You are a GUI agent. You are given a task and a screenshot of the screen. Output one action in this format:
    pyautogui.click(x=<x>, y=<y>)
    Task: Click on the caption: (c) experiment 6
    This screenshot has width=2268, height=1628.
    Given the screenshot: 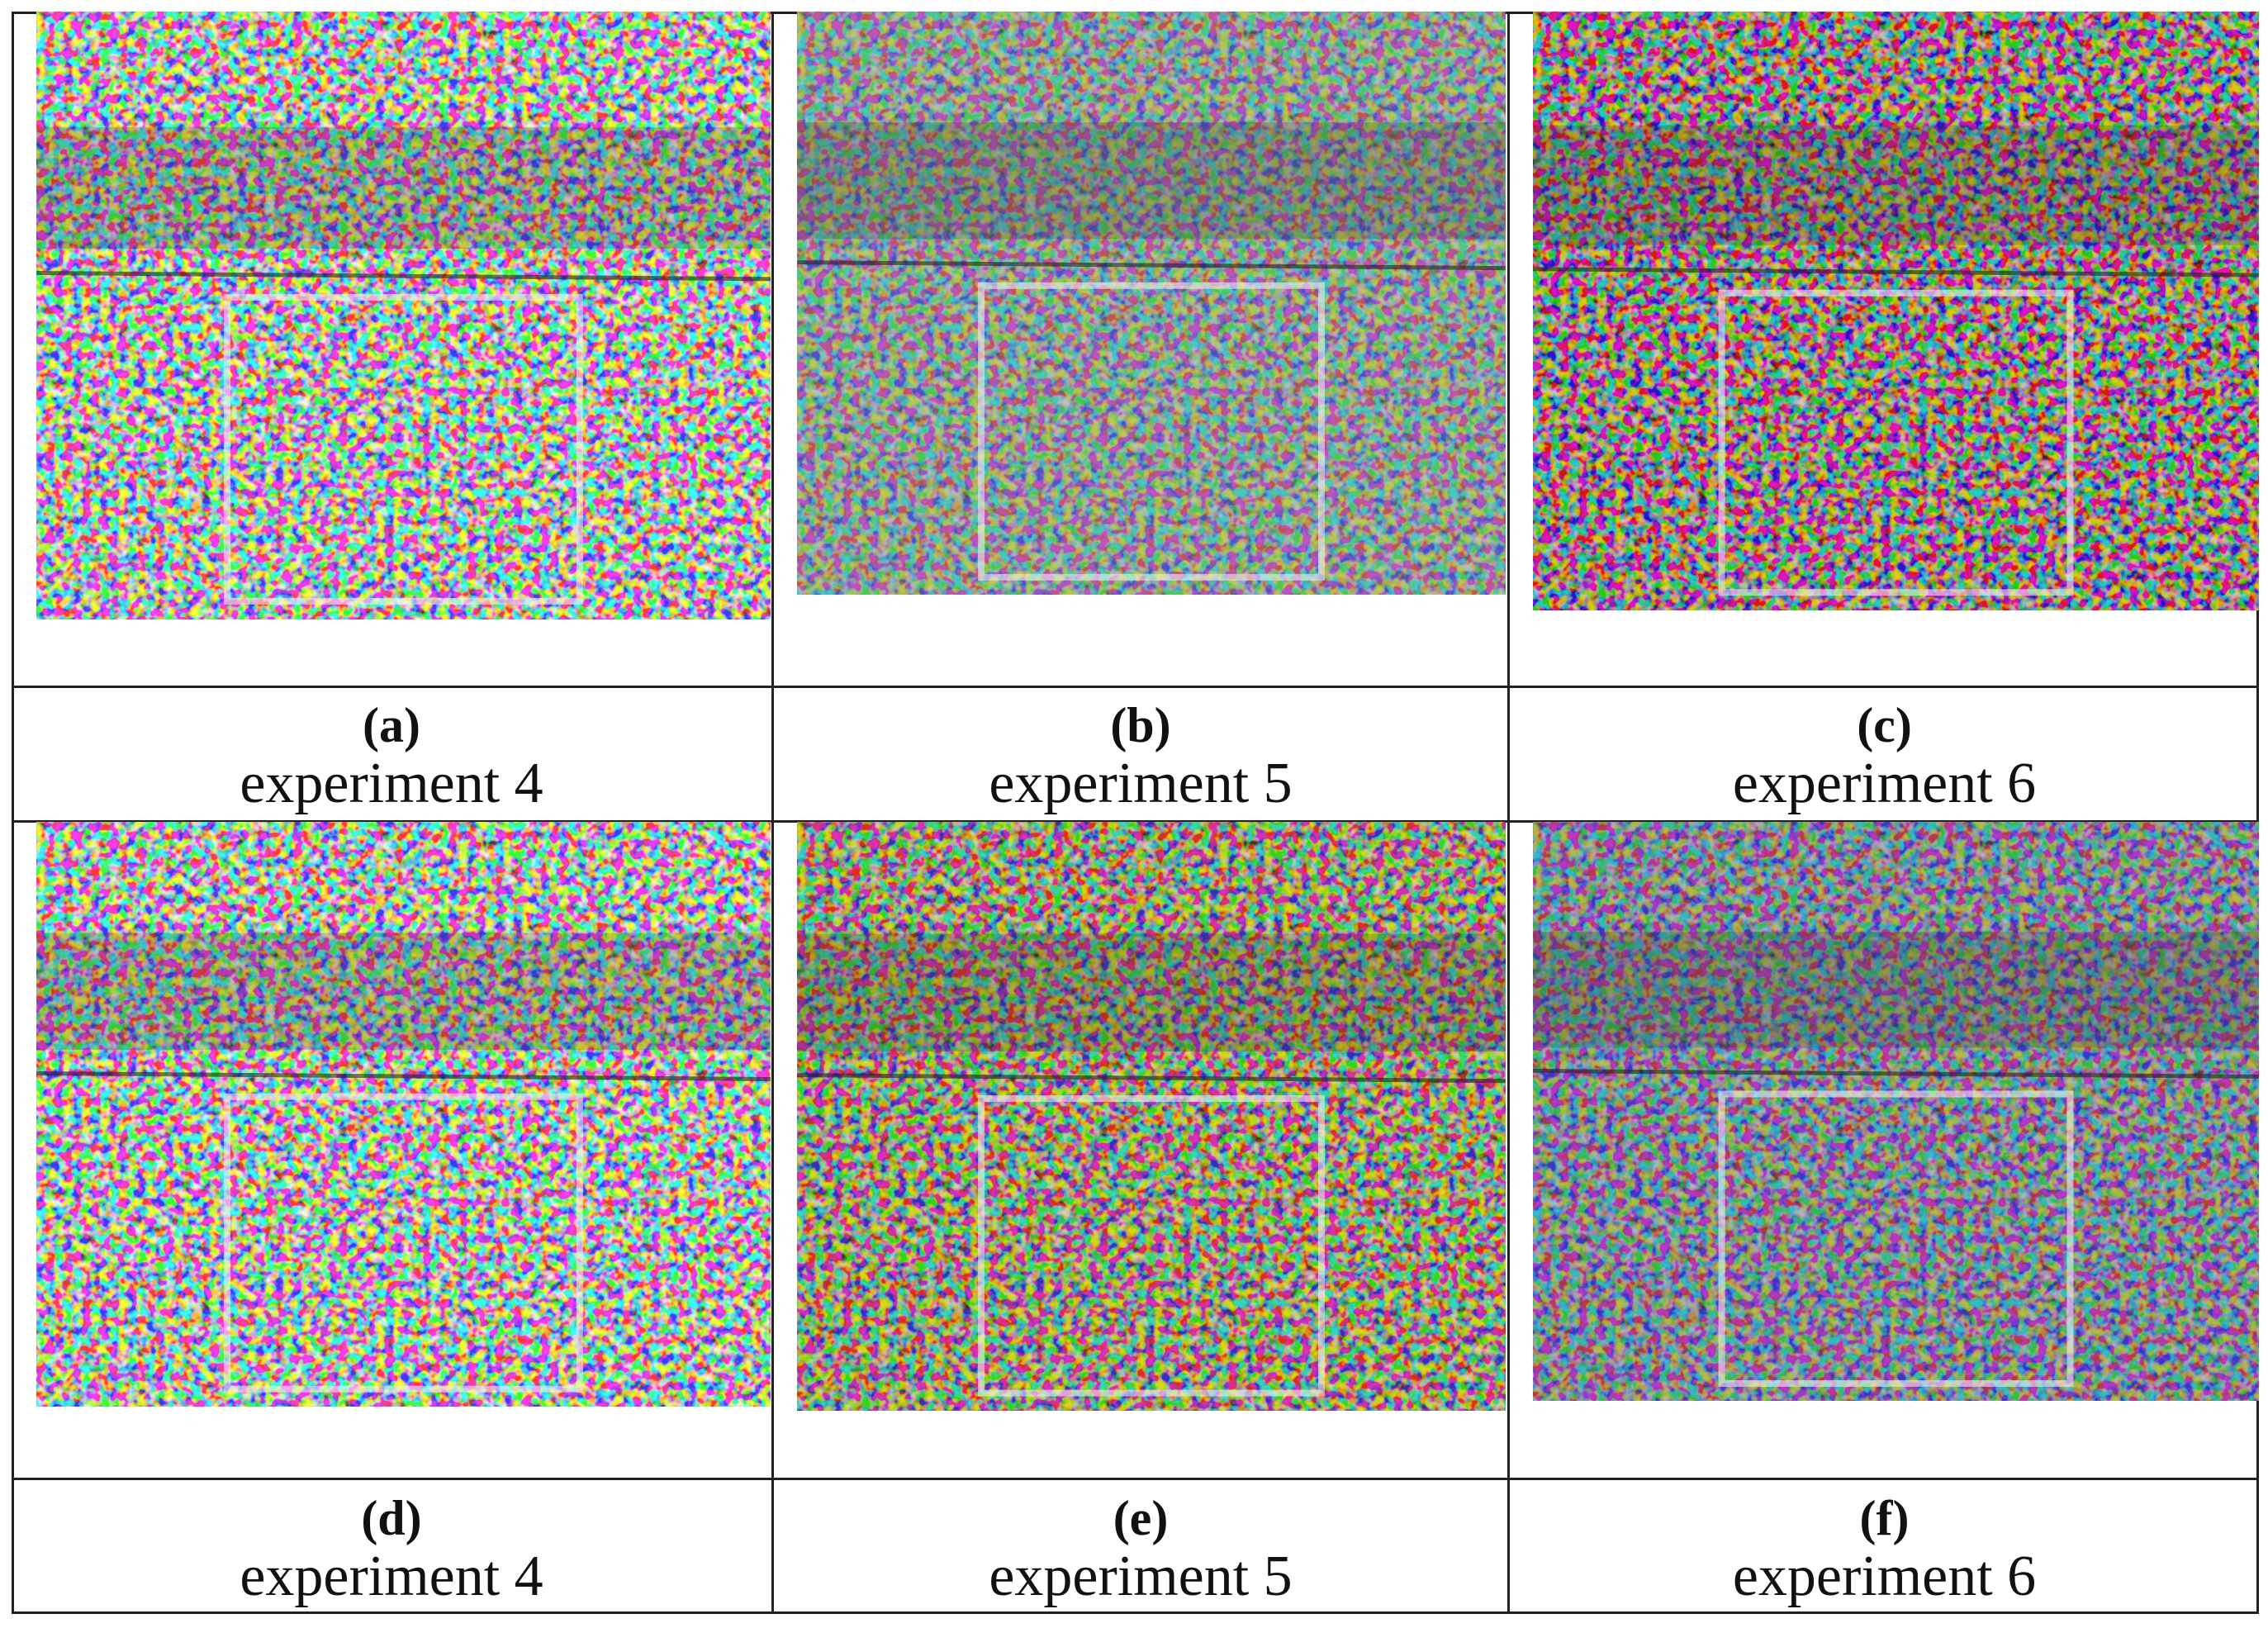 What is the action you would take?
    pyautogui.click(x=1884, y=756)
    